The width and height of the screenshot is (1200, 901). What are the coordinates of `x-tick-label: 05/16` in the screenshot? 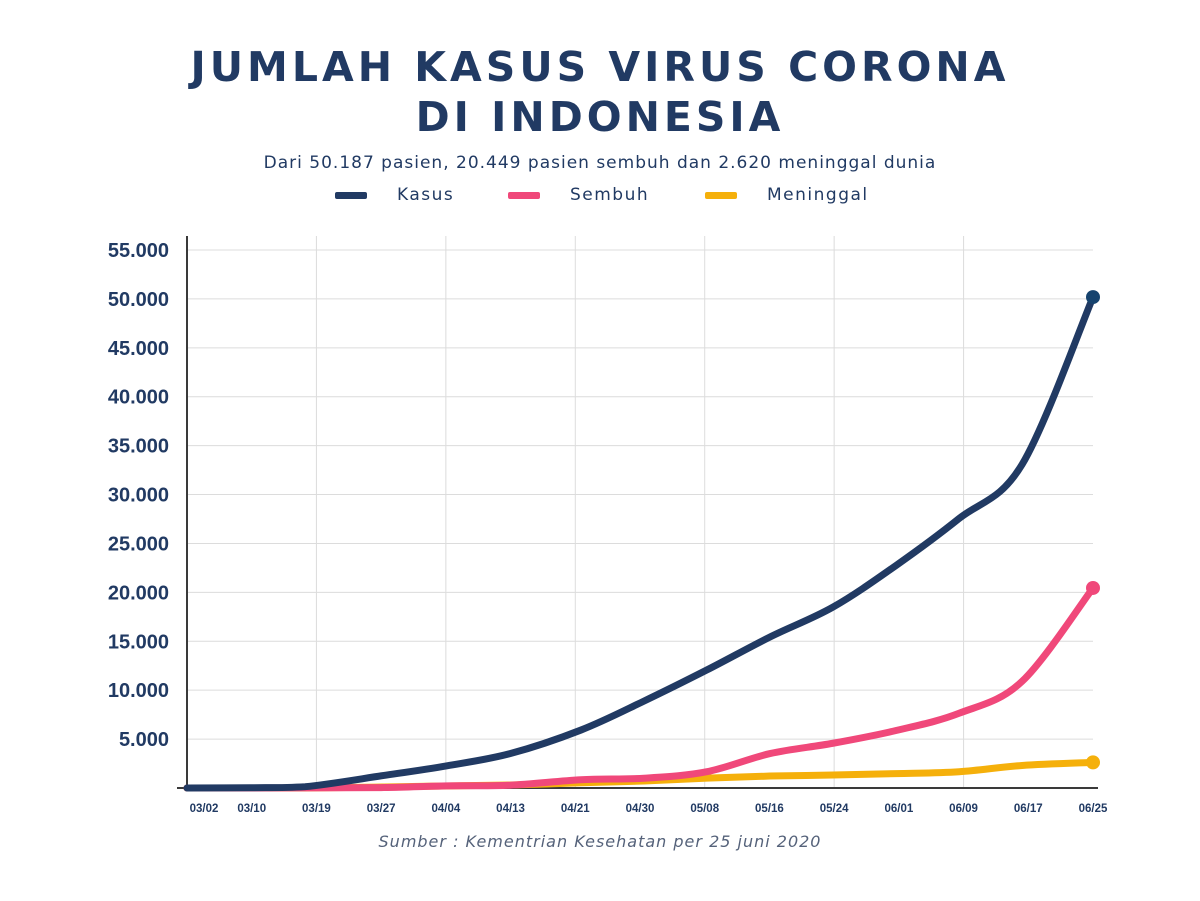 It's located at (769, 809).